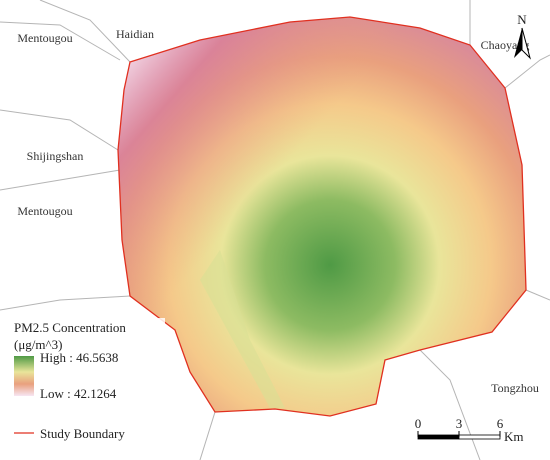 The width and height of the screenshot is (550, 460). I want to click on place-label: Shijingshan, so click(55, 156).